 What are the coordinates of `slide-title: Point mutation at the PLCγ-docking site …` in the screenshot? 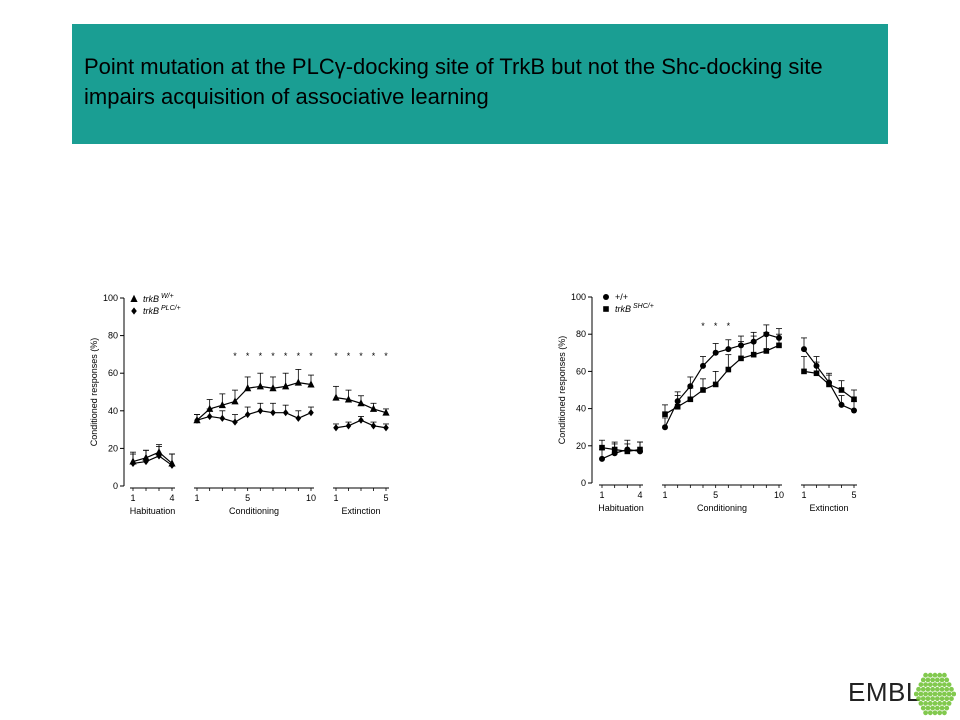 It's located at (453, 81).